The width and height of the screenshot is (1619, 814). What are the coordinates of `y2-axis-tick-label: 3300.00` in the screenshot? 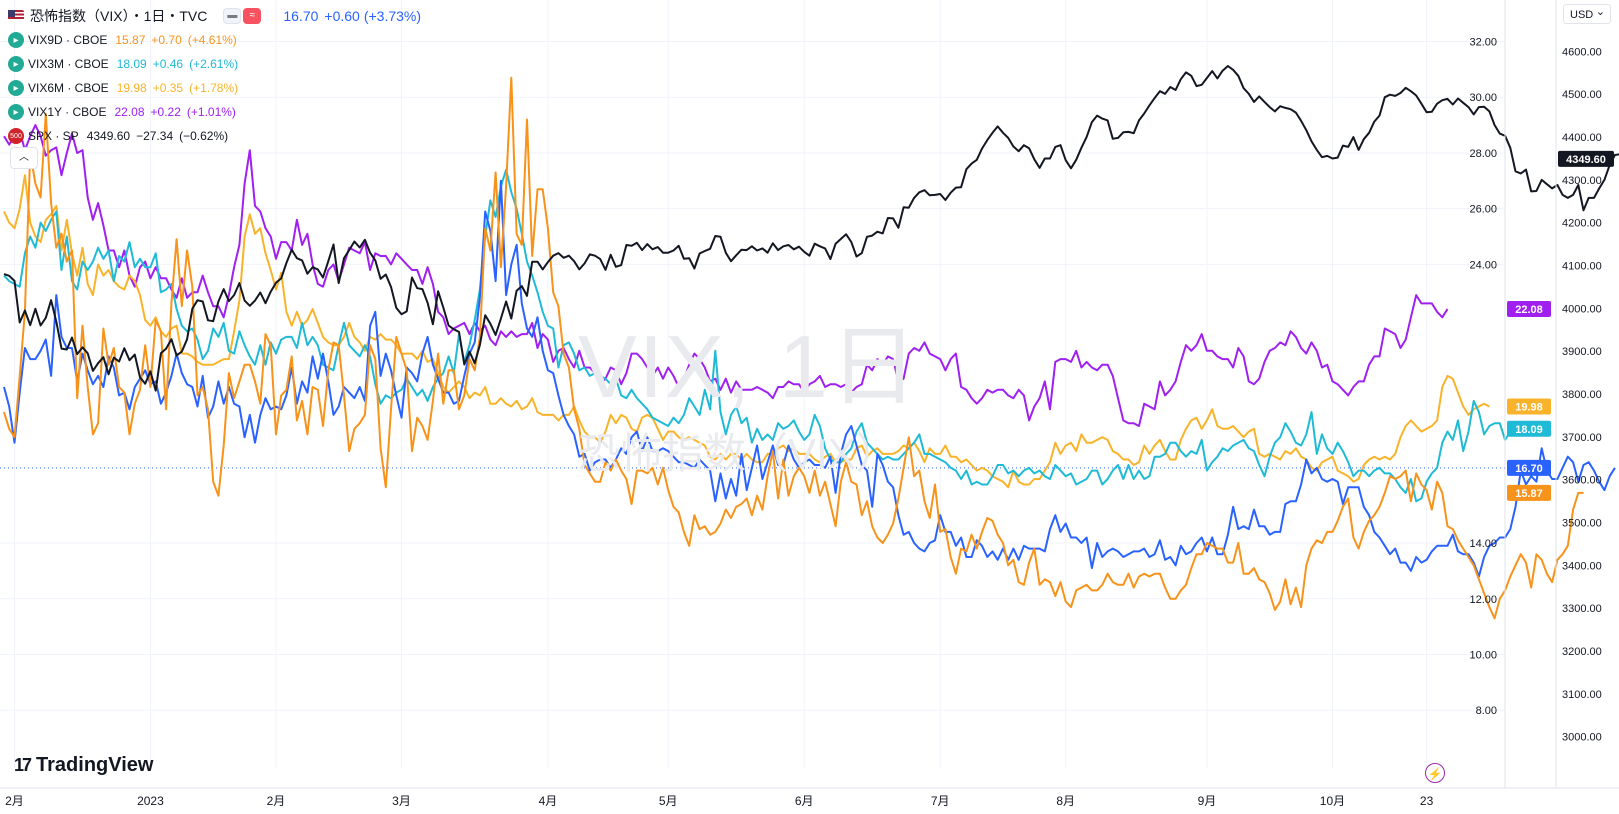 It's located at (1582, 609).